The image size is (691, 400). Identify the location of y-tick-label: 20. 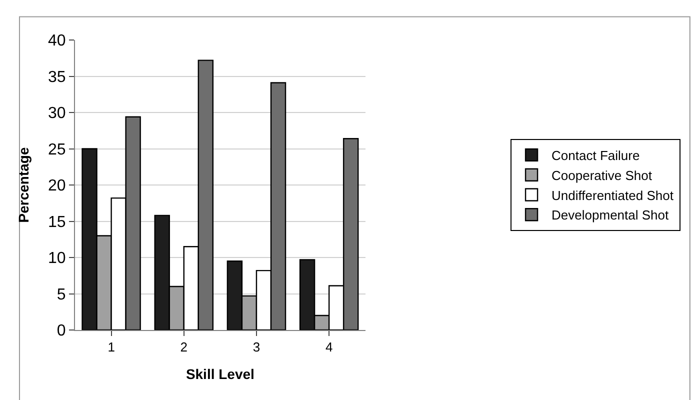
(57, 186).